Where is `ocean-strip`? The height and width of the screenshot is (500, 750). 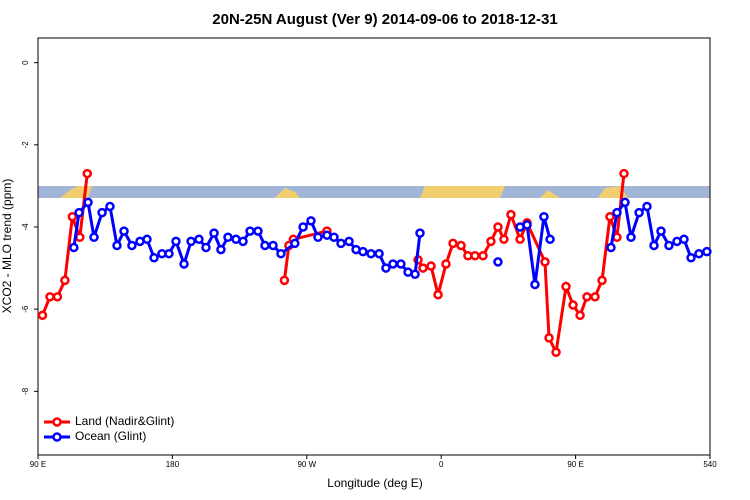 ocean-strip is located at coordinates (374, 192).